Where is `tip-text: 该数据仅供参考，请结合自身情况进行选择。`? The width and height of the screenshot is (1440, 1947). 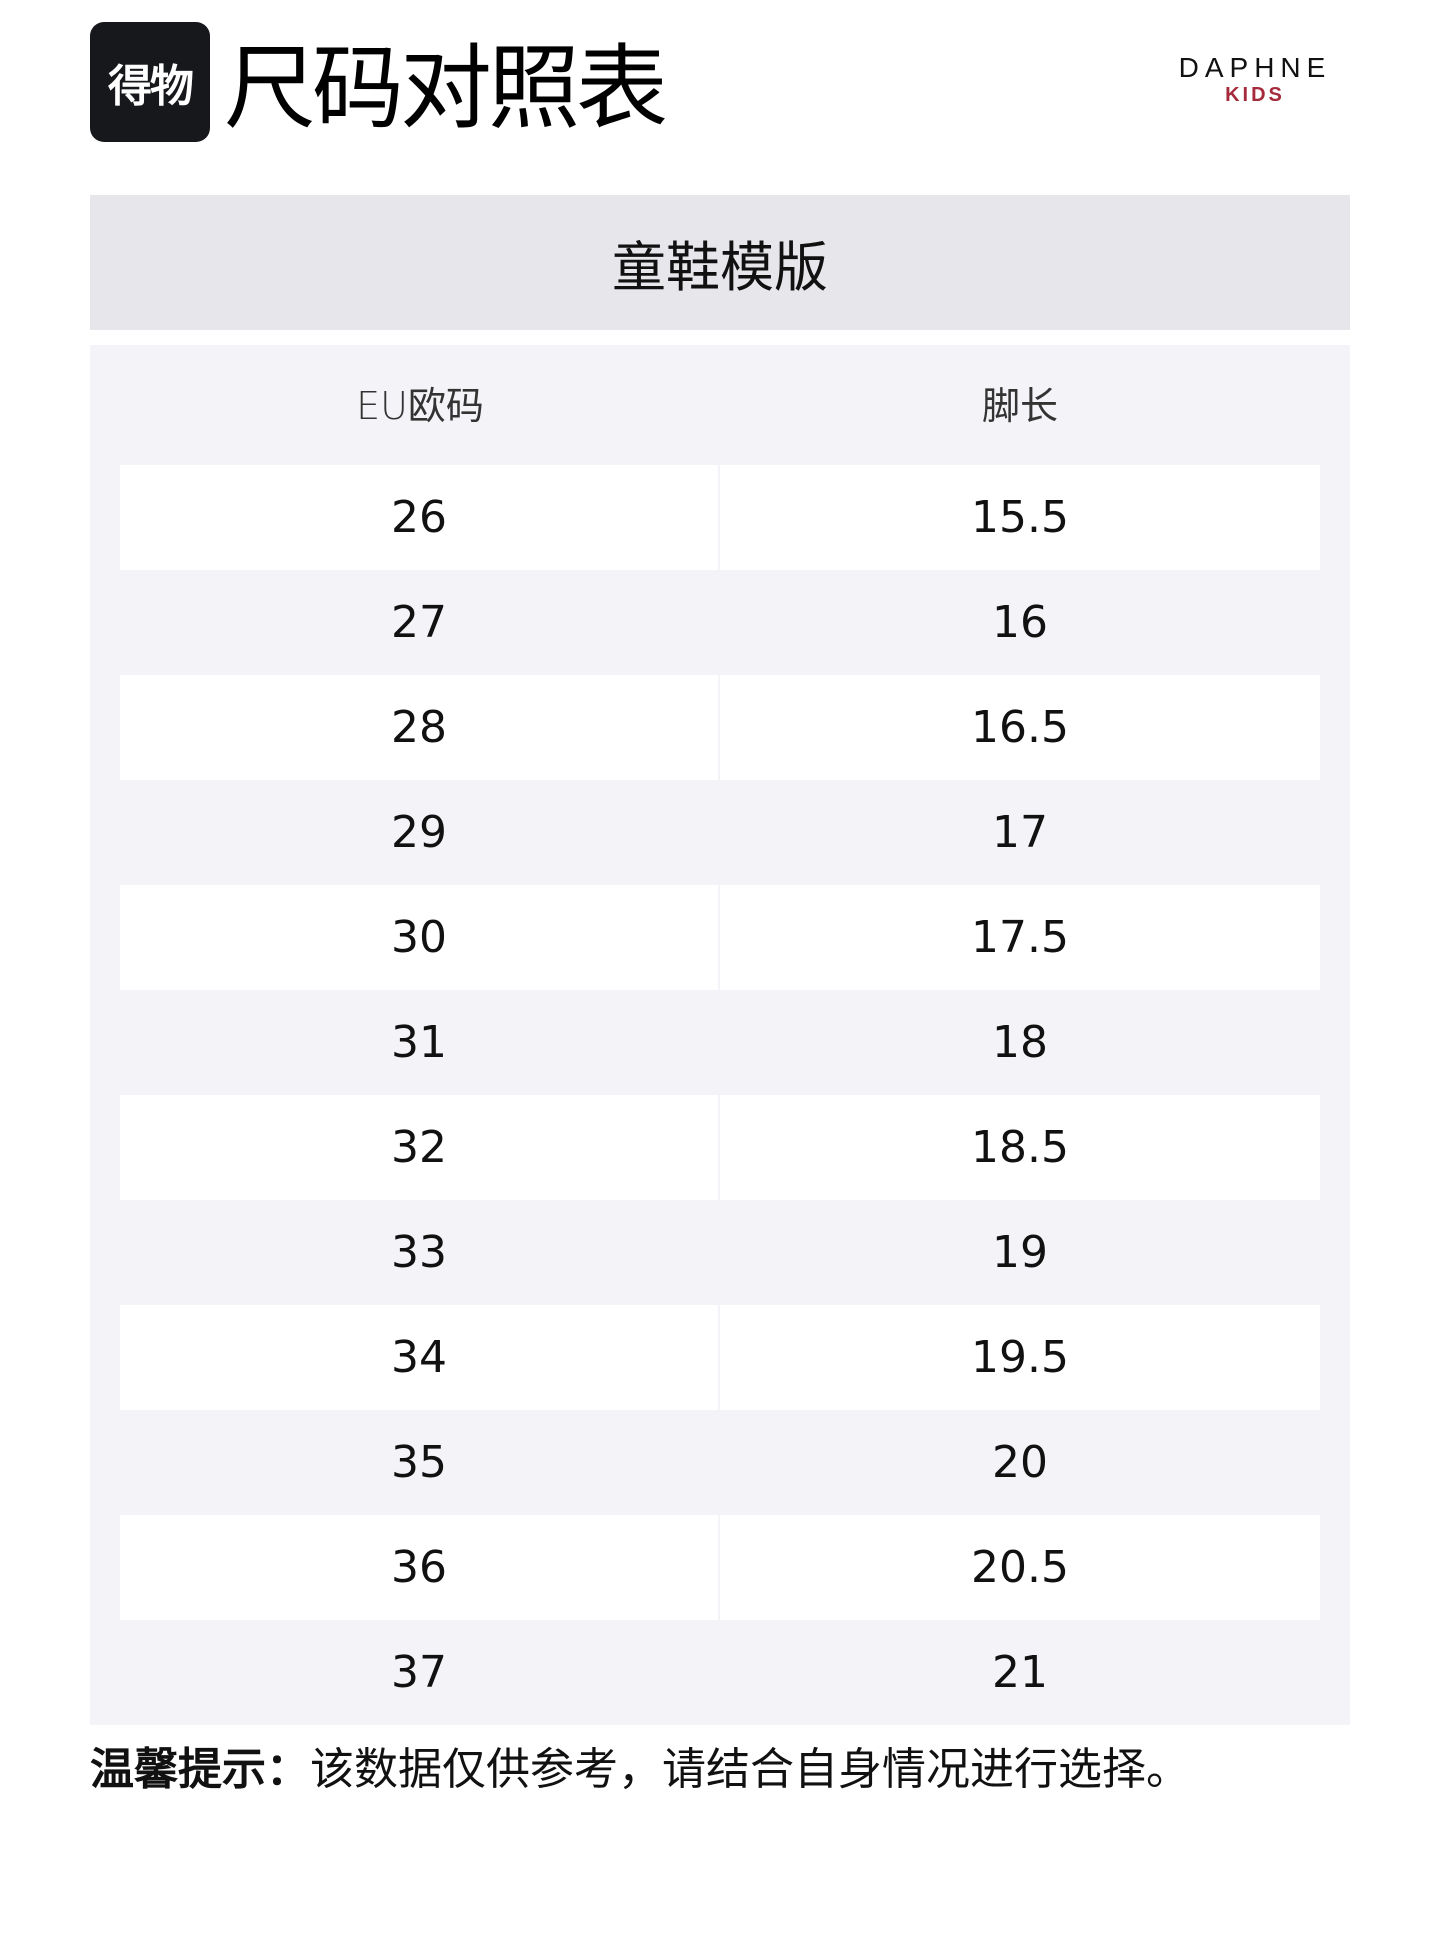
tip-text: 该数据仅供参考，请结合自身情况进行选择。 is located at coordinates (750, 1769).